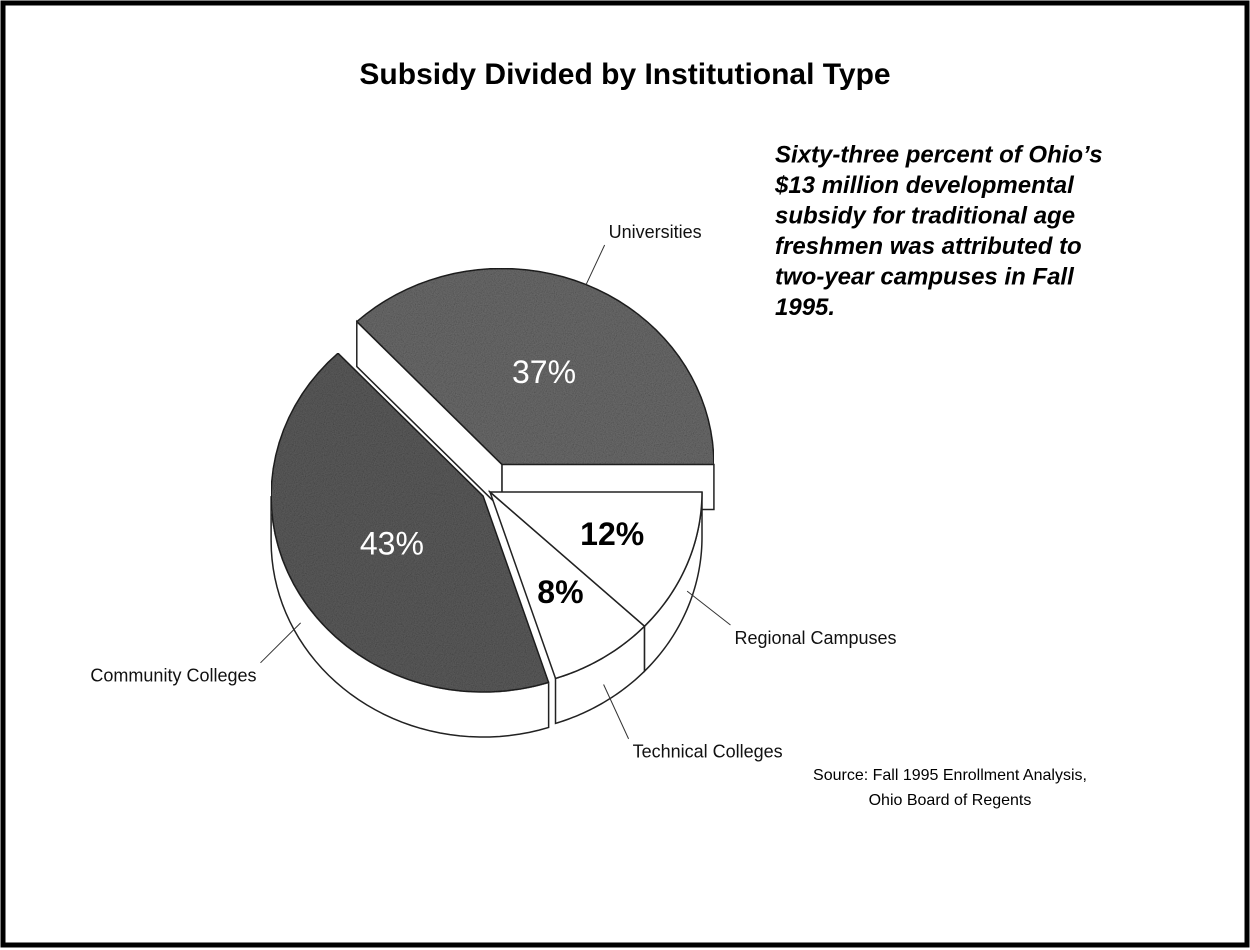 Image resolution: width=1250 pixels, height=950 pixels. Describe the element at coordinates (939, 154) in the screenshot. I see `annotation-line: Sixty-three percent of Ohio’s` at that location.